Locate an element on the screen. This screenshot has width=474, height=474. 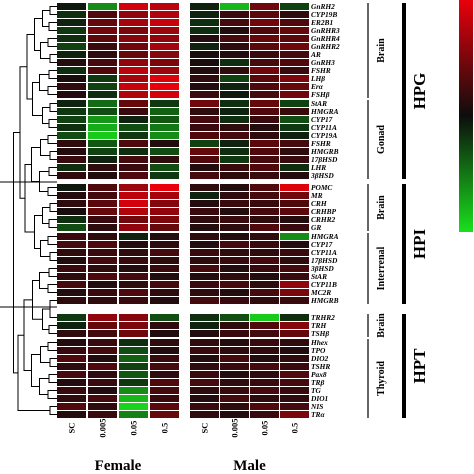
gene-label-gnrhr3: GnRHR3 is located at coordinates (325, 30).